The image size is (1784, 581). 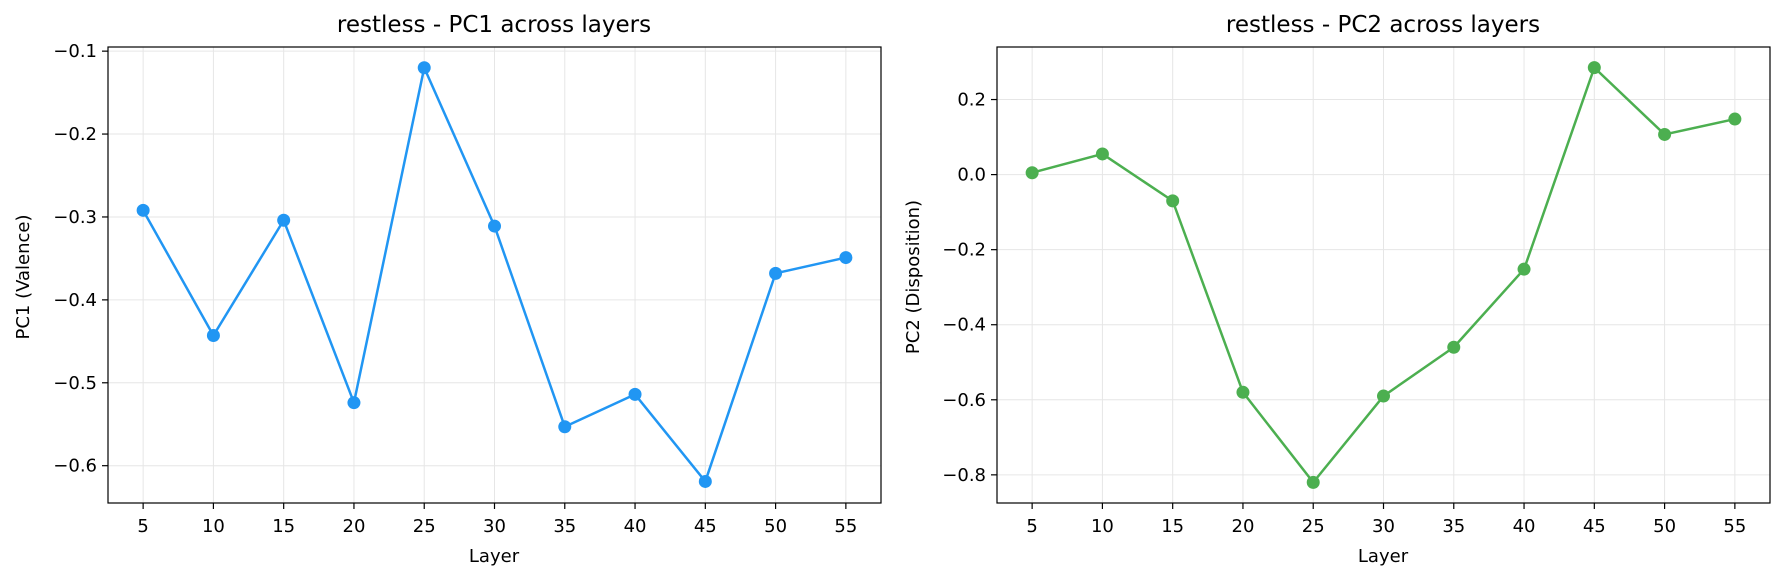 I want to click on y-tick-label: −0.1, so click(x=75, y=51).